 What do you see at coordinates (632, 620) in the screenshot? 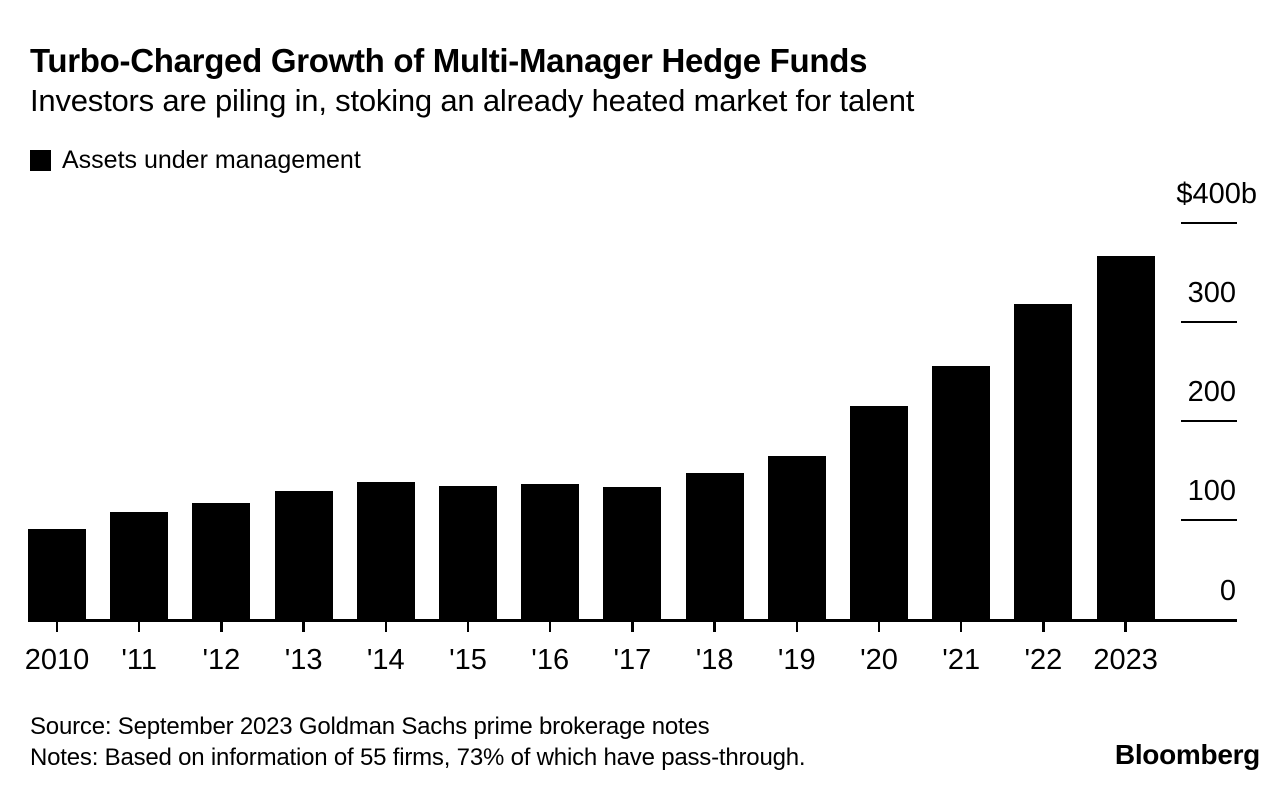
I see `x-axis-baseline` at bounding box center [632, 620].